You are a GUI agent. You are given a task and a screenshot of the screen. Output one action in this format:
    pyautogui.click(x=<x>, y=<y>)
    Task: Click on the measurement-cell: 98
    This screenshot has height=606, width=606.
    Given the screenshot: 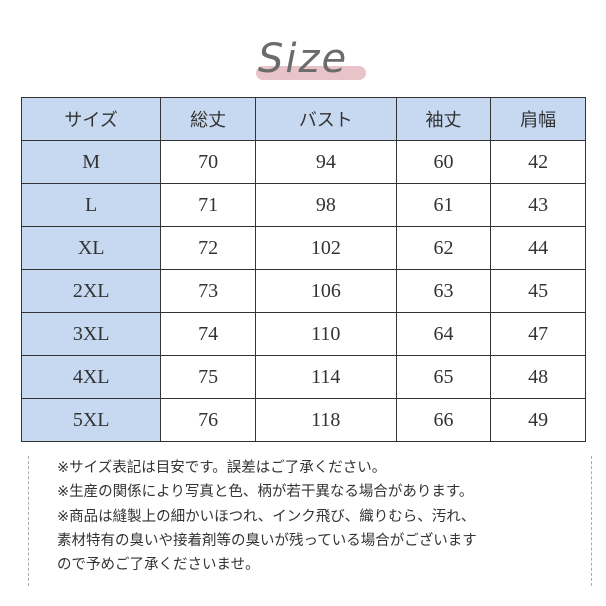 What is the action you would take?
    pyautogui.click(x=325, y=205)
    